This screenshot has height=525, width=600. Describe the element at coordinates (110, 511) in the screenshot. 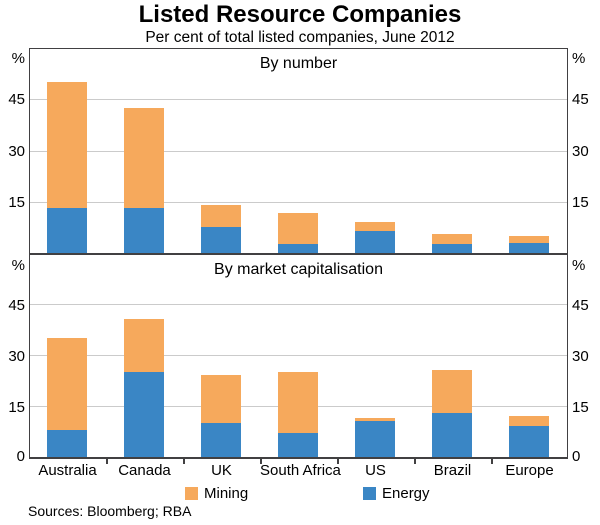

I see `source-note: Sources: Bloomberg; RBA` at that location.